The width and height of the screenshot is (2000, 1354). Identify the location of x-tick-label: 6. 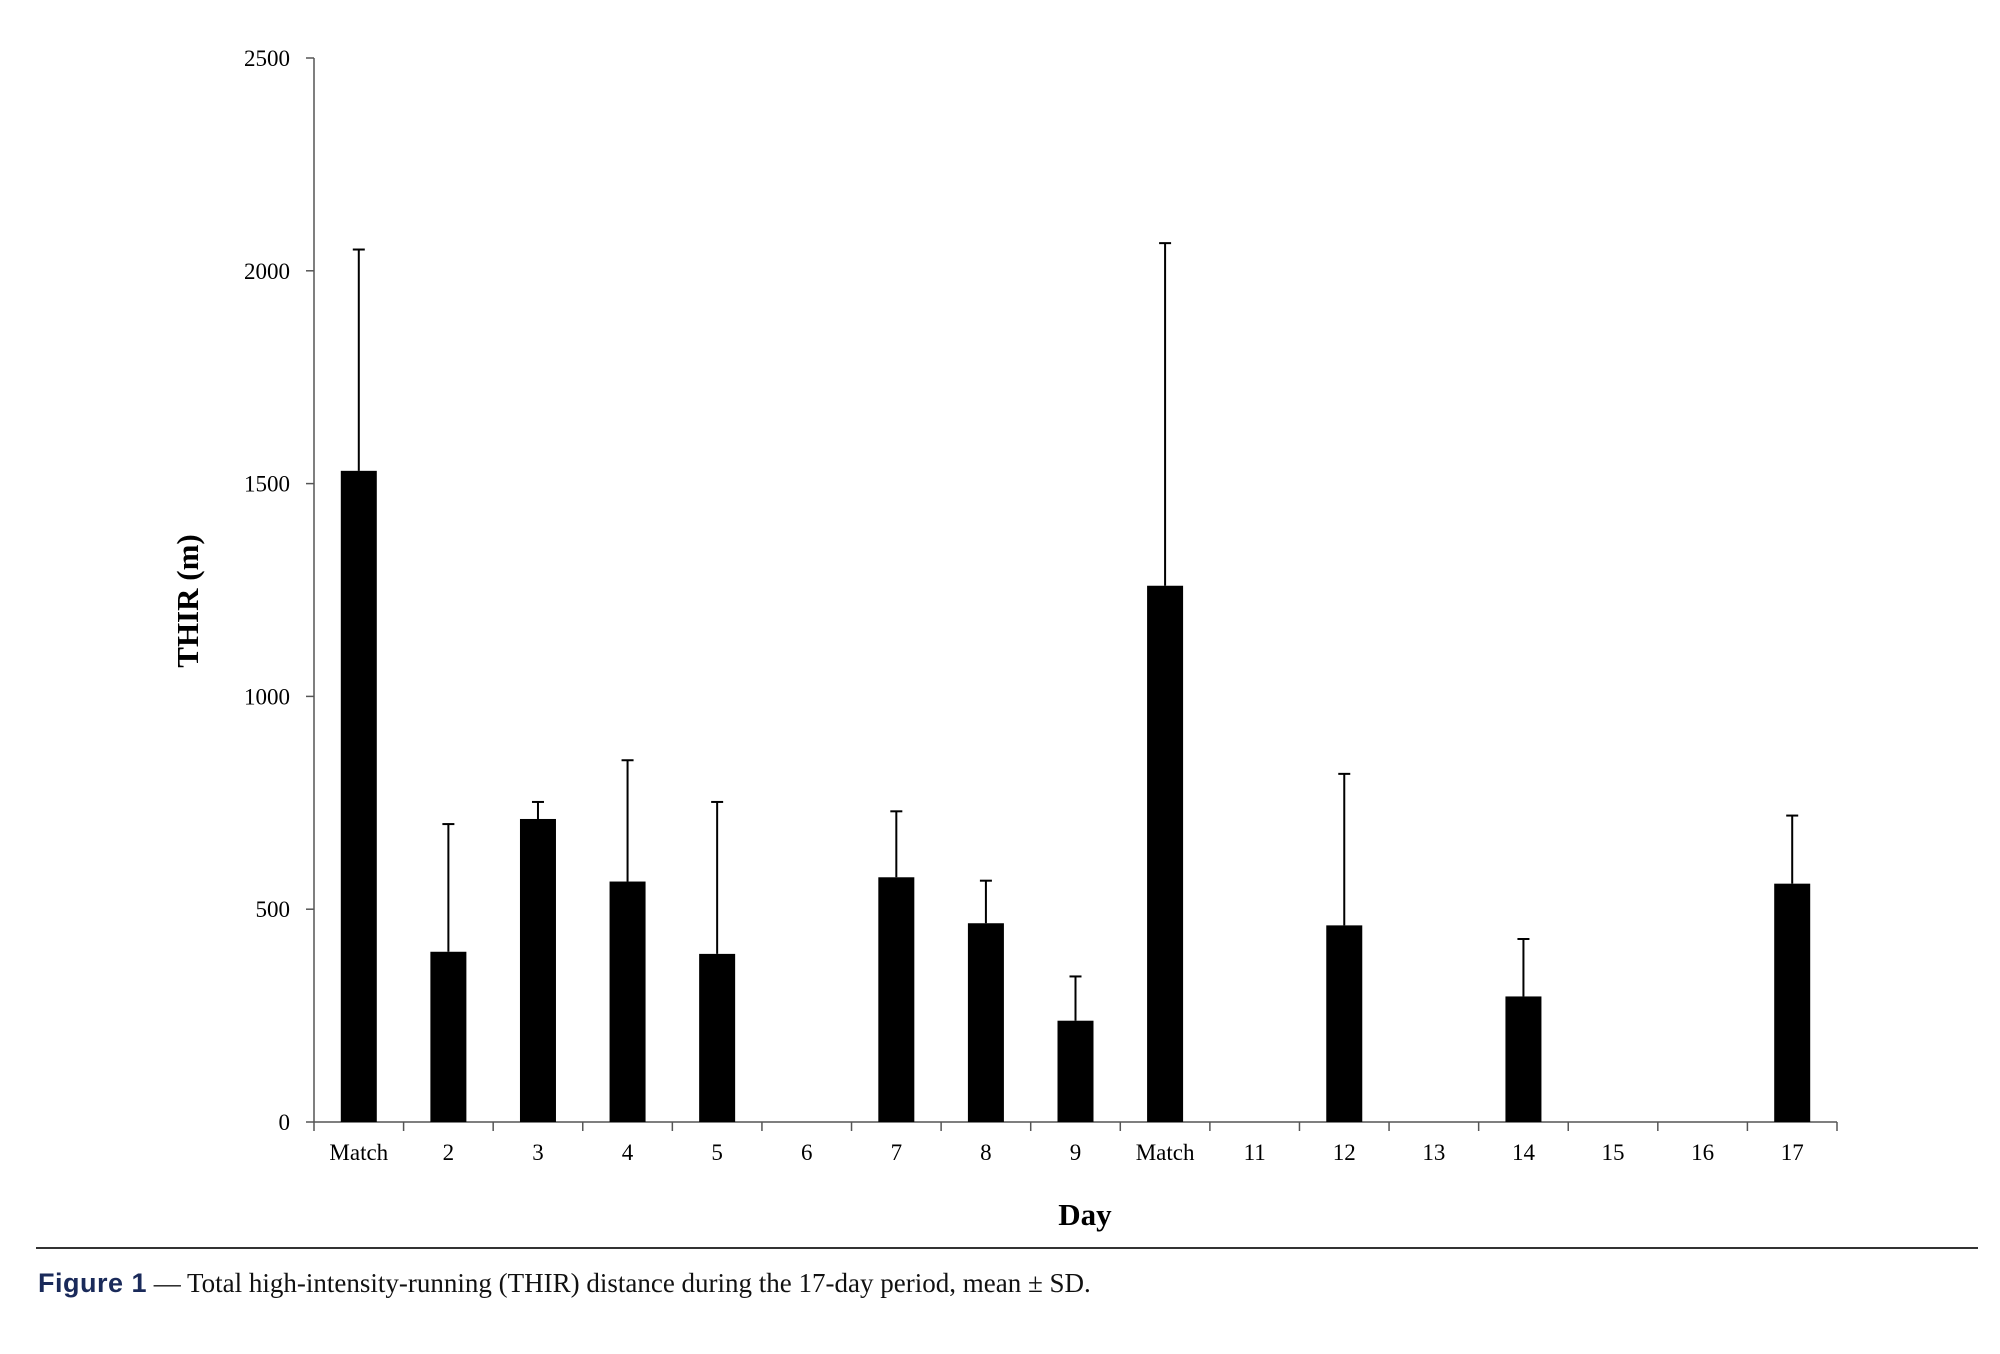
(807, 1152).